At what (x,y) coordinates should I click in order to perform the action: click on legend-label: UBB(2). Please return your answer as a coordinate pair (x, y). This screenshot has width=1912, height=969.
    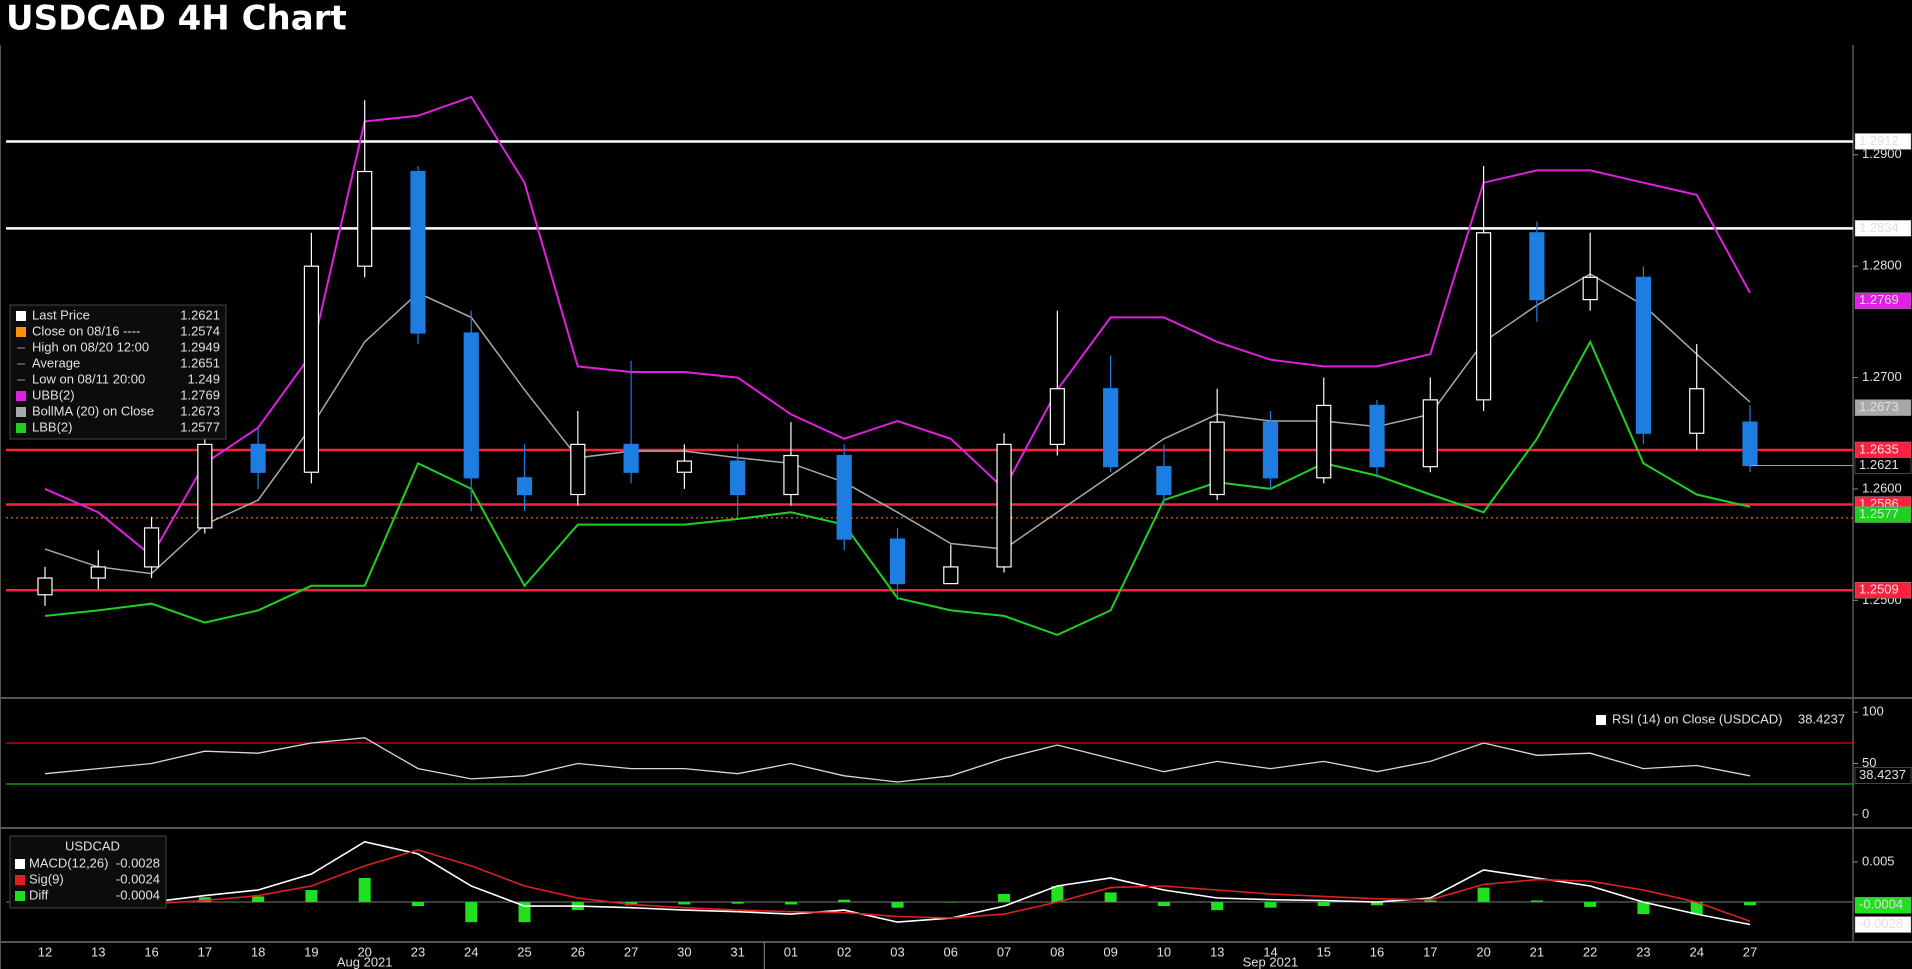
    Looking at the image, I should click on (53, 394).